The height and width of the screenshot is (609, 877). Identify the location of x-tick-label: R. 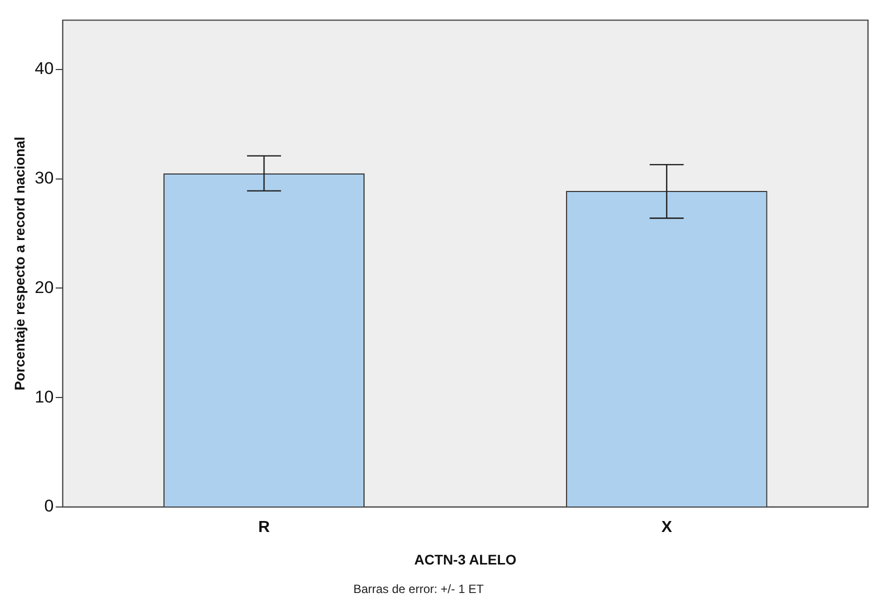
(264, 527).